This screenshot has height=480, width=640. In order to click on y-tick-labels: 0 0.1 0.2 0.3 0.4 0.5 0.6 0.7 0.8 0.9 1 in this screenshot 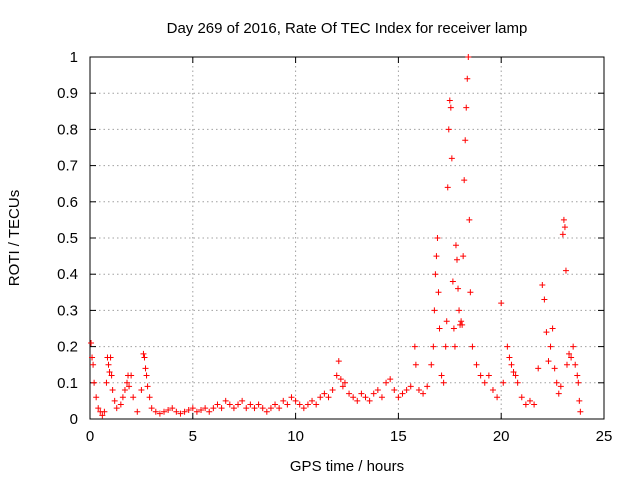, I will do `click(67, 238)`.